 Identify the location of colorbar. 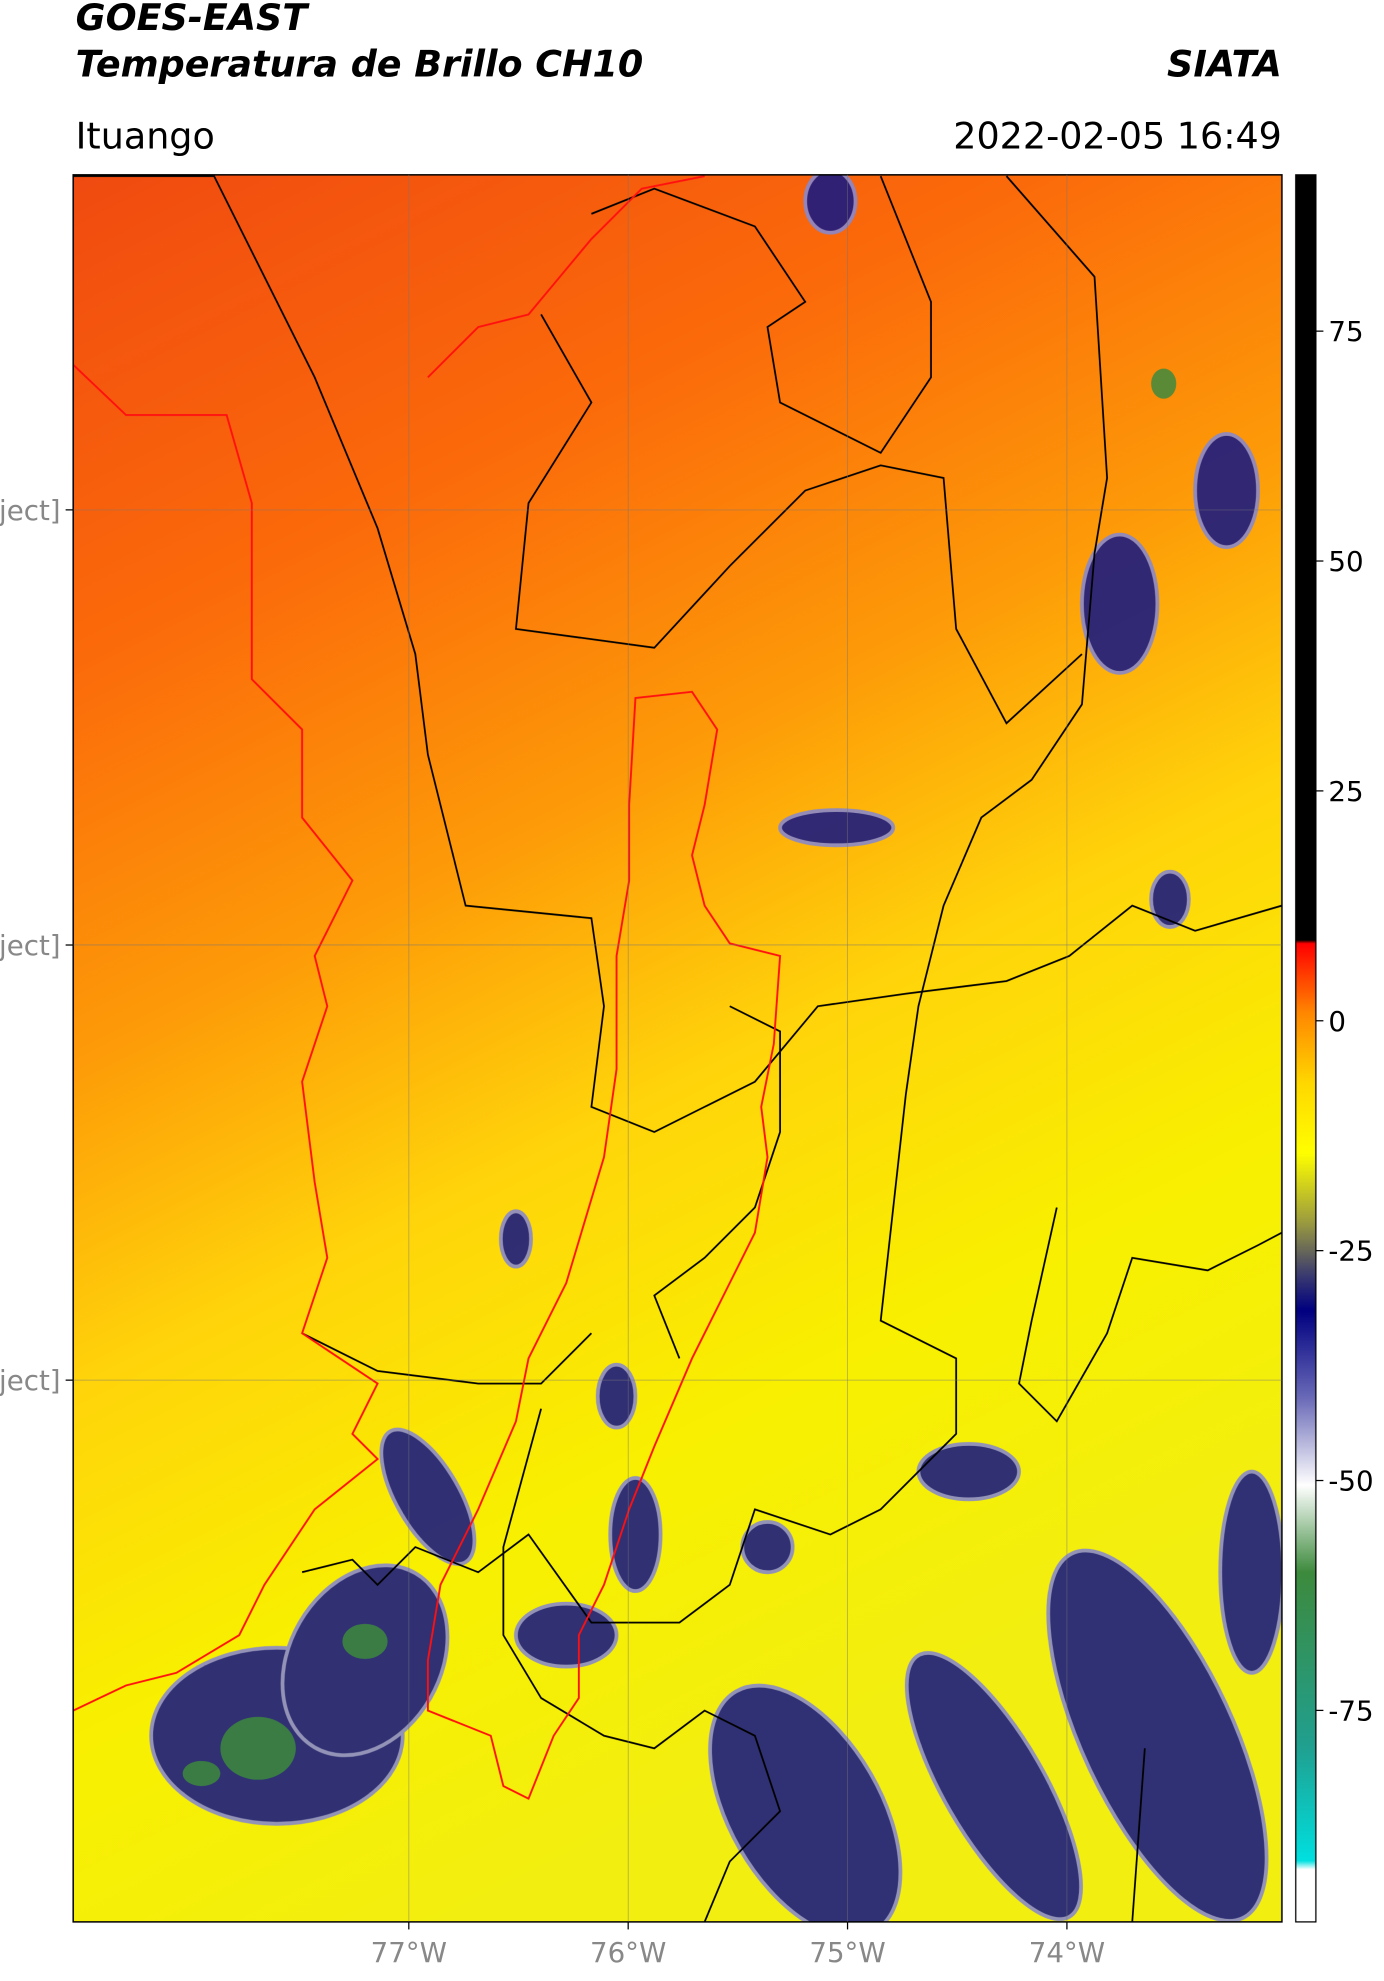
(1306, 1048).